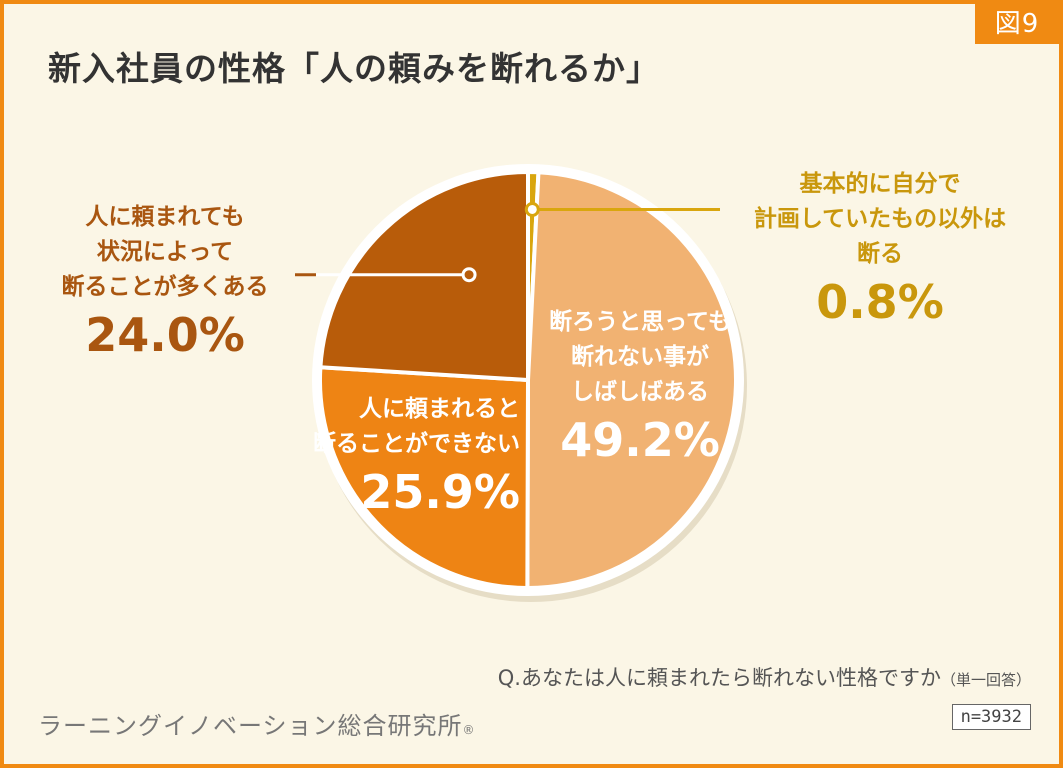 The height and width of the screenshot is (768, 1063). What do you see at coordinates (354, 68) in the screenshot?
I see `chart-title: 新入社員の性格「人の頼みを断れるか」` at bounding box center [354, 68].